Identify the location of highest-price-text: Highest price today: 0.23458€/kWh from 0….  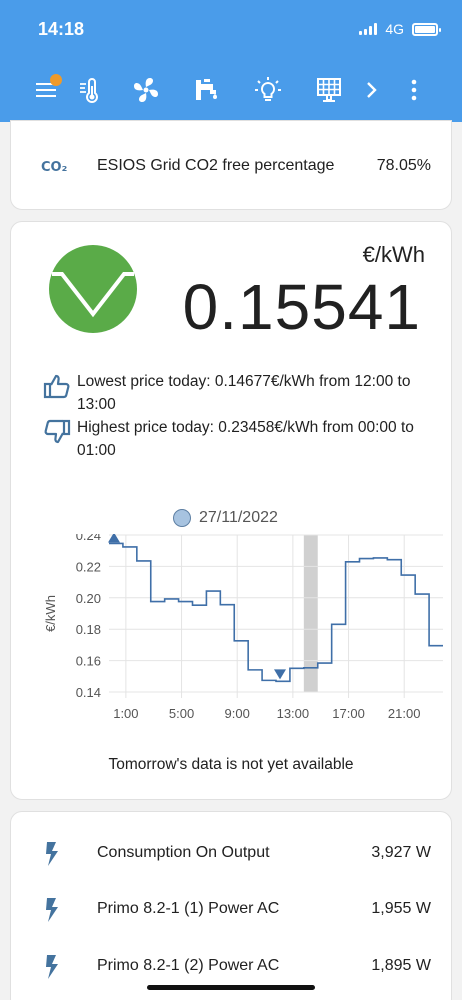
(245, 439).